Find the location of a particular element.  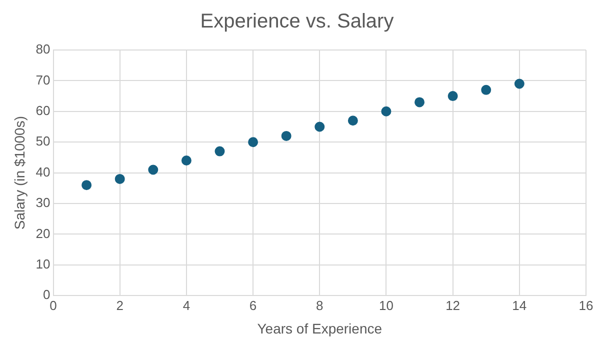

y-tick-label: 40 is located at coordinates (43, 172).